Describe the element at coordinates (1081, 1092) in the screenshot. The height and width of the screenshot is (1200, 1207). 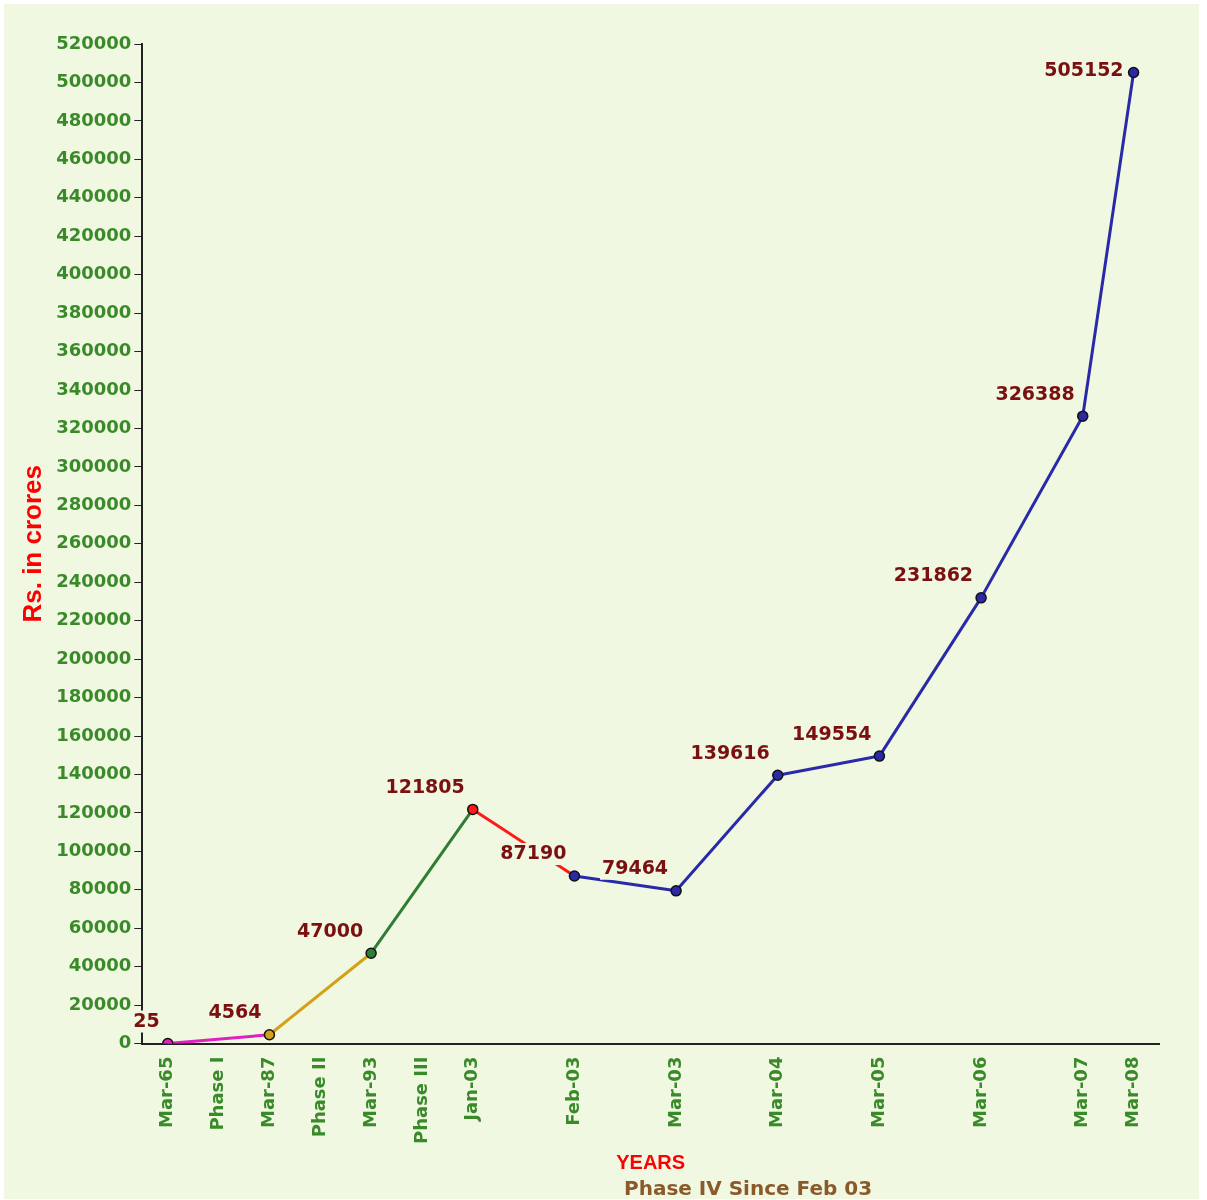
I see `x-tick-label: Mar-07` at that location.